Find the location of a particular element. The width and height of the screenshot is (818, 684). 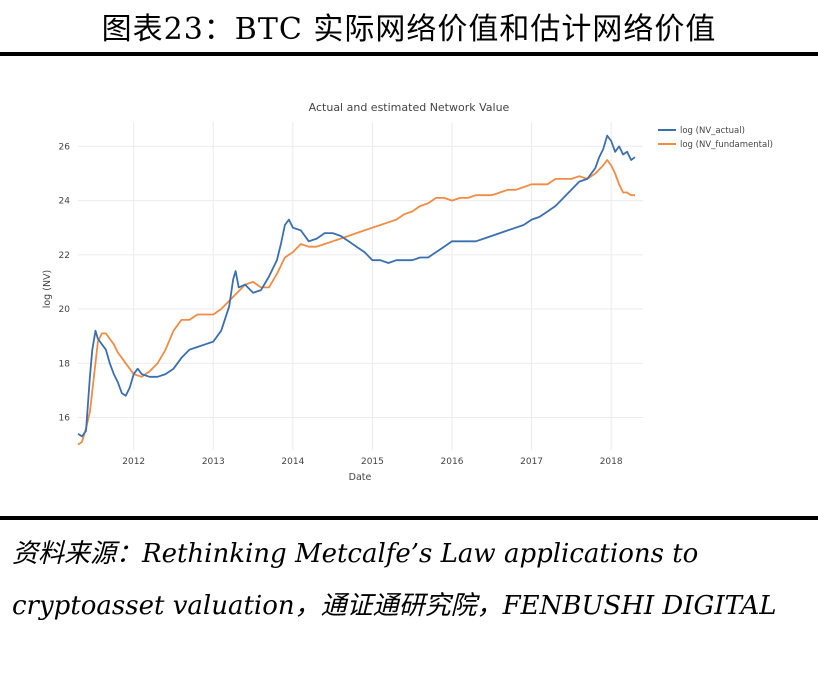

y-tick-label: 24 is located at coordinates (65, 202).